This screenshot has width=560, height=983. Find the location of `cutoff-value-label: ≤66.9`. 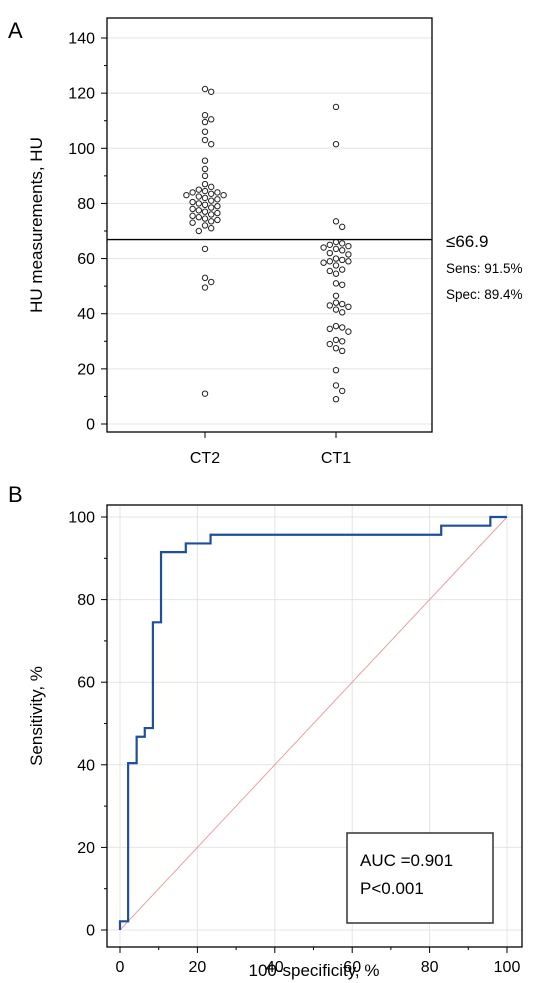

cutoff-value-label: ≤66.9 is located at coordinates (467, 241).